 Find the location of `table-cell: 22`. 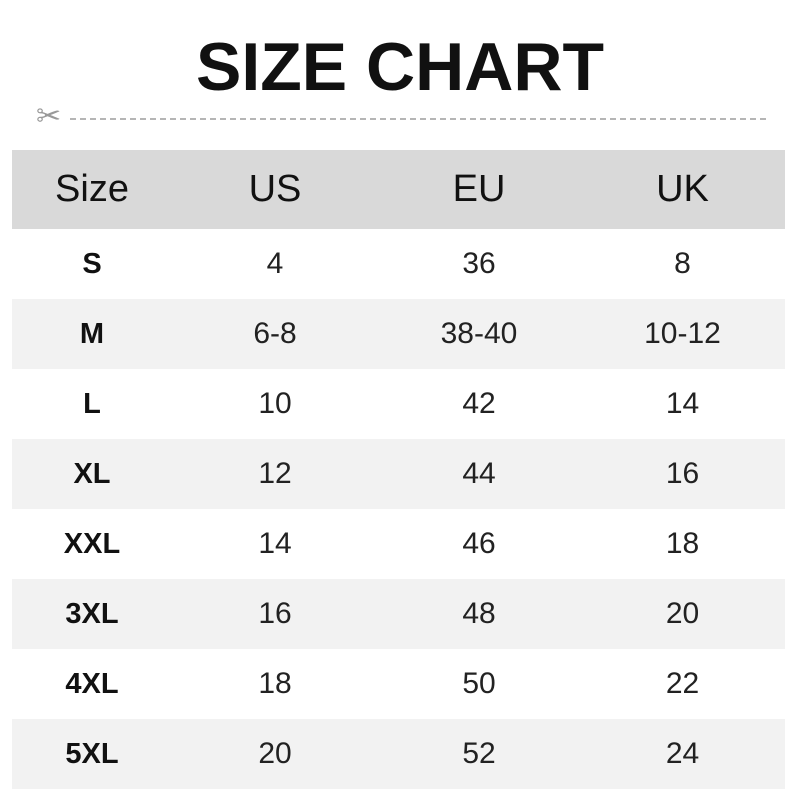

table-cell: 22 is located at coordinates (682, 683).